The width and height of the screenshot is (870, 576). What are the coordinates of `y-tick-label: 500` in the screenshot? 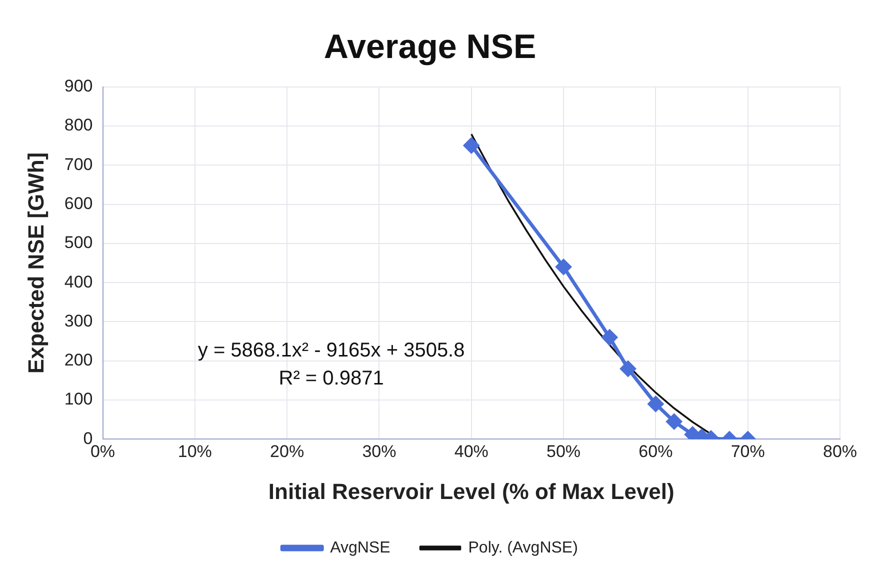 It's located at (78, 242).